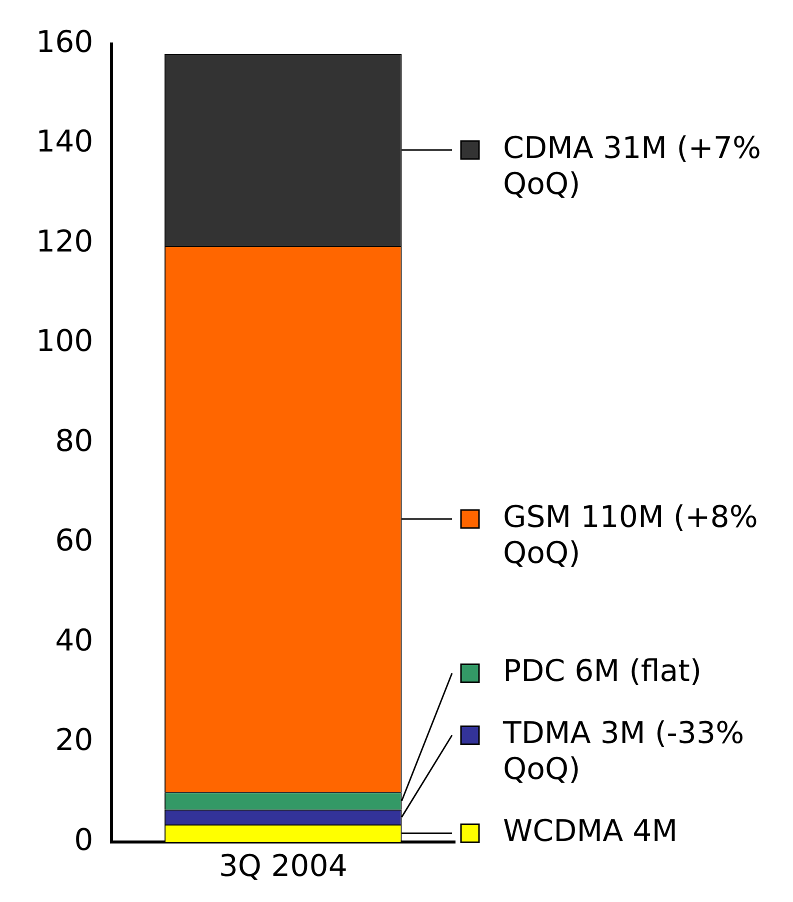 The image size is (793, 902). I want to click on legend-label: TDMA 3M (-33% QoQ), so click(623, 752).